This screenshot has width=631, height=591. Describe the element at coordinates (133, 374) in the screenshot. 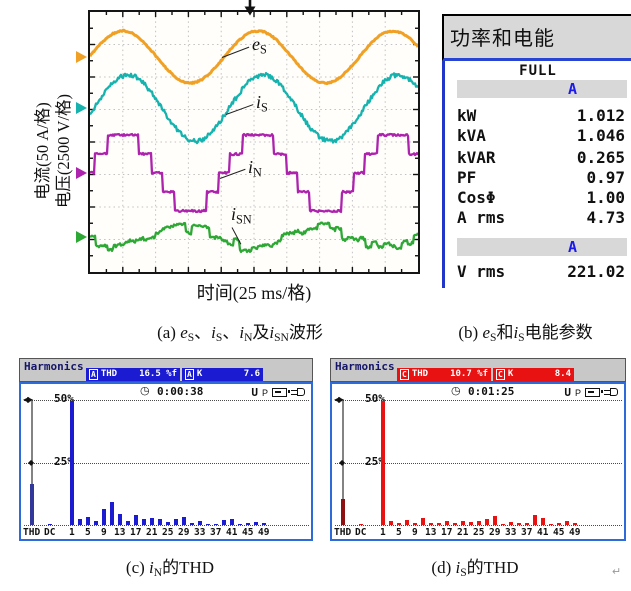

I see `thd-badge: A THD 16.5 %f` at that location.